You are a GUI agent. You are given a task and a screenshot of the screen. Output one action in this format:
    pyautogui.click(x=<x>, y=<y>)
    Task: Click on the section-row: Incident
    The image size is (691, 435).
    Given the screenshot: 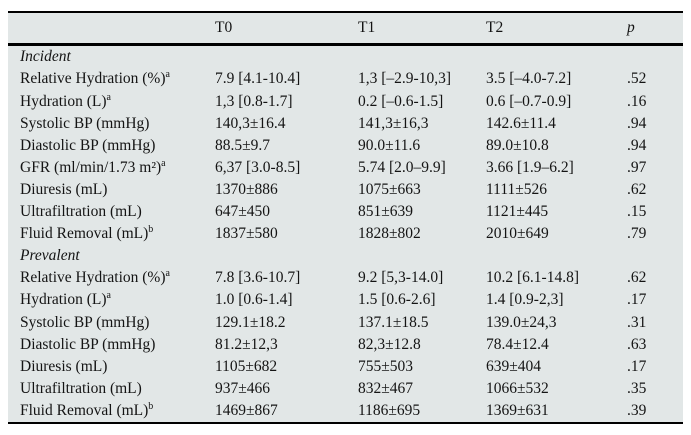 What is the action you would take?
    pyautogui.click(x=345, y=57)
    